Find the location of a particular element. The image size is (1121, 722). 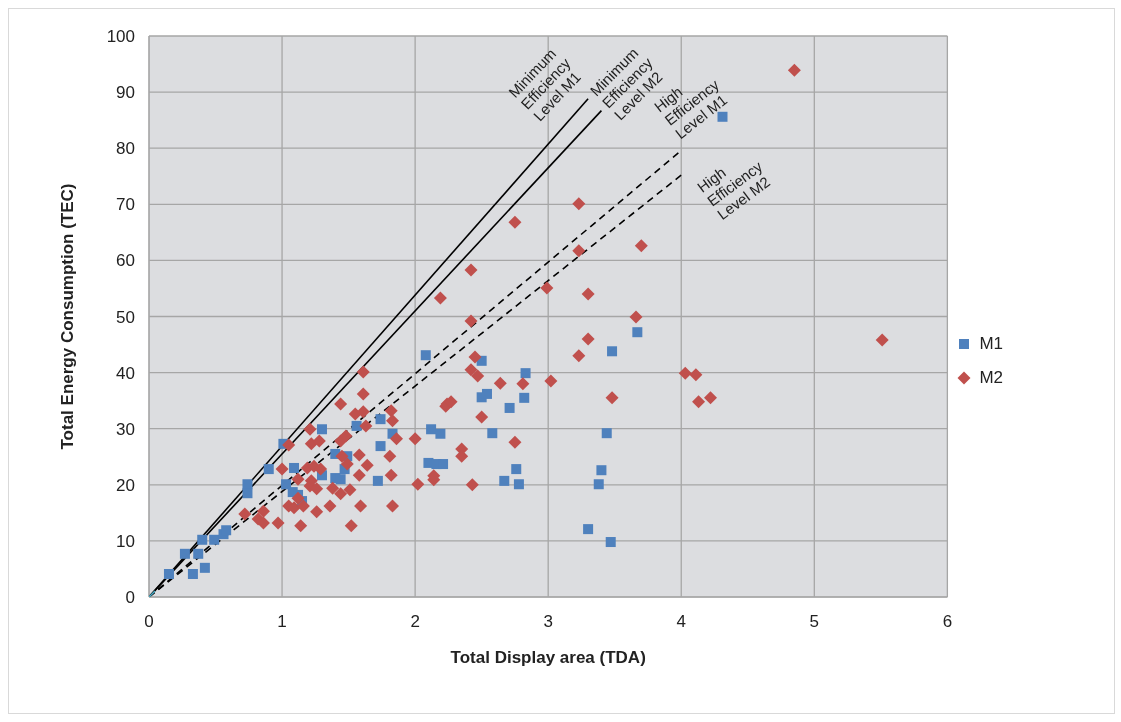

y-tick-label: 60 is located at coordinates (125, 261).